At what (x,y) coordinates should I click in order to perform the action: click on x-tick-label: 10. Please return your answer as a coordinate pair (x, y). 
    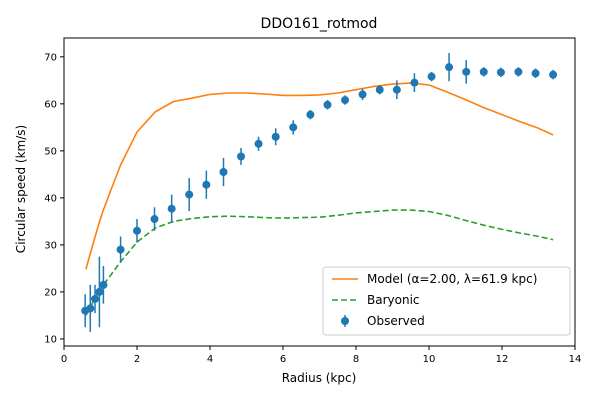
    Looking at the image, I should click on (429, 359).